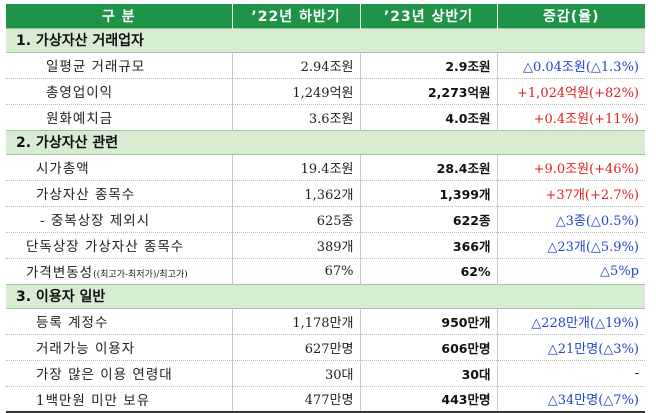 The height and width of the screenshot is (413, 656). Describe the element at coordinates (119, 65) in the screenshot. I see `row-label: 일평균 거래규모` at that location.